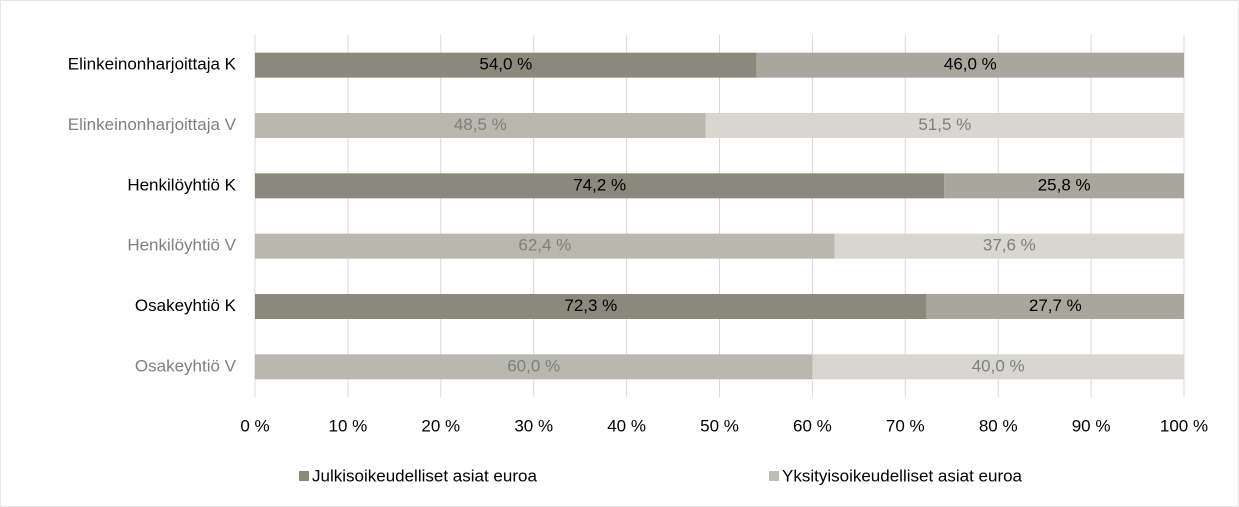 Image resolution: width=1239 pixels, height=507 pixels. Describe the element at coordinates (254, 425) in the screenshot. I see `x-tick-label: 0 %` at that location.